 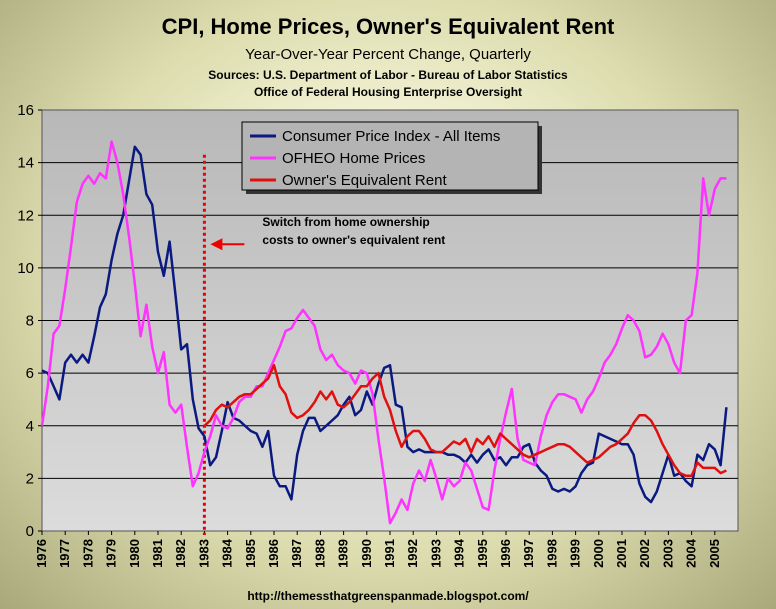 What do you see at coordinates (343, 553) in the screenshot?
I see `x-tick-label: 1989` at bounding box center [343, 553].